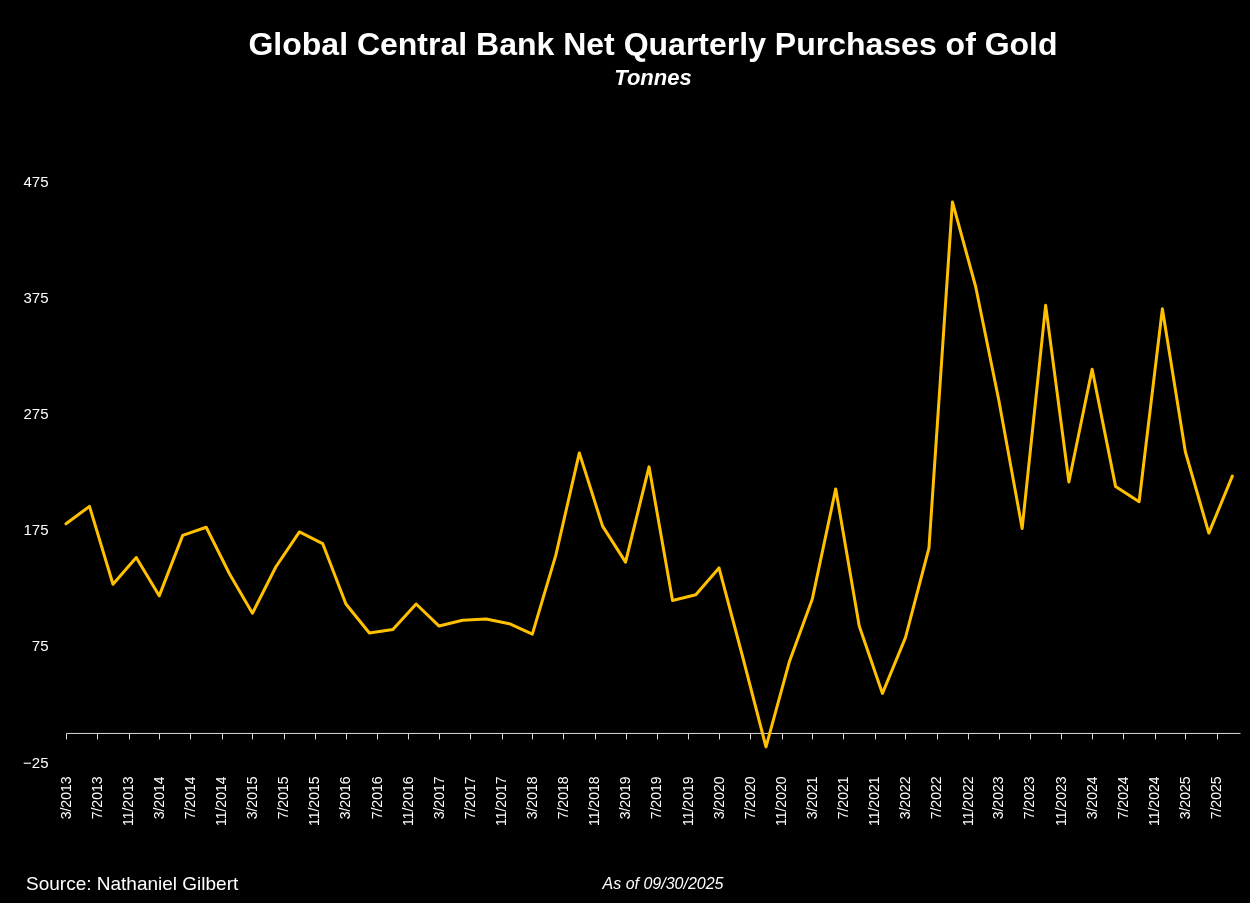  Describe the element at coordinates (998, 798) in the screenshot. I see `x-tick-label: 3/2023` at that location.